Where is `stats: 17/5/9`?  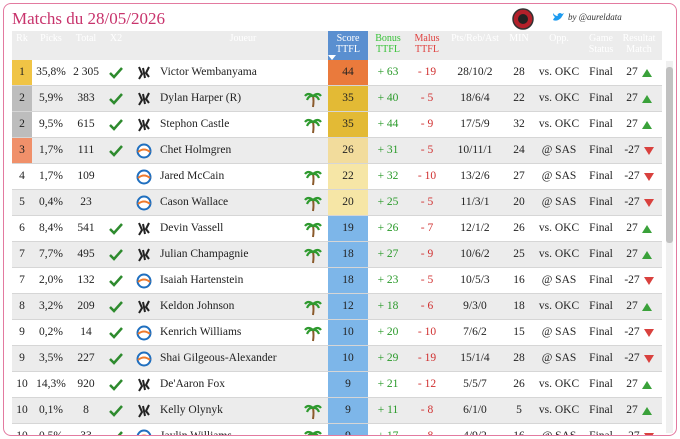 stats: 17/5/9 is located at coordinates (475, 124).